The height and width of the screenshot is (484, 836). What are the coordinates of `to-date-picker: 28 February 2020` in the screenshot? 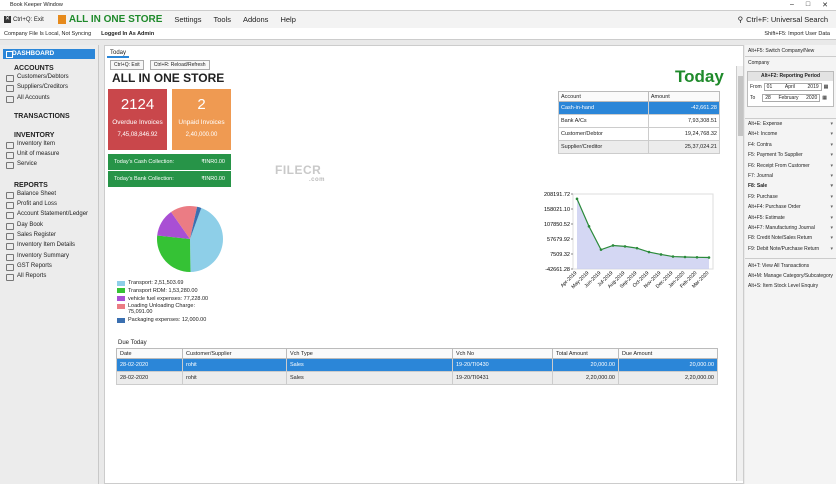 It's located at (791, 97).